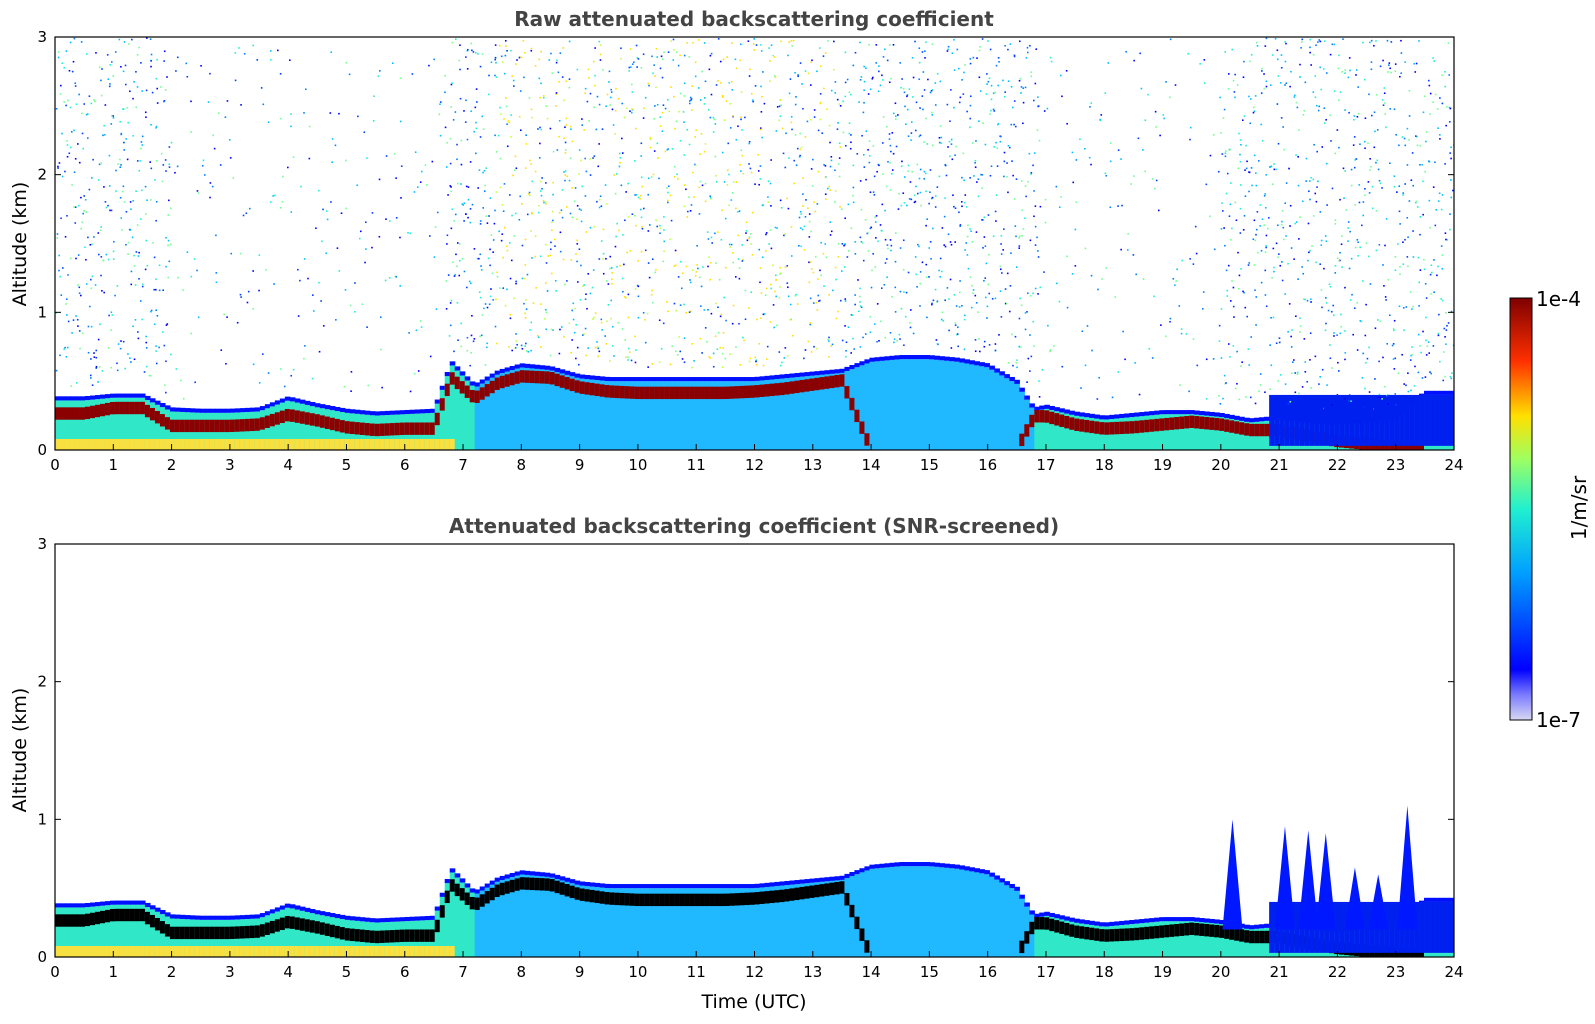  I want to click on top-surface-band, so click(202, 444).